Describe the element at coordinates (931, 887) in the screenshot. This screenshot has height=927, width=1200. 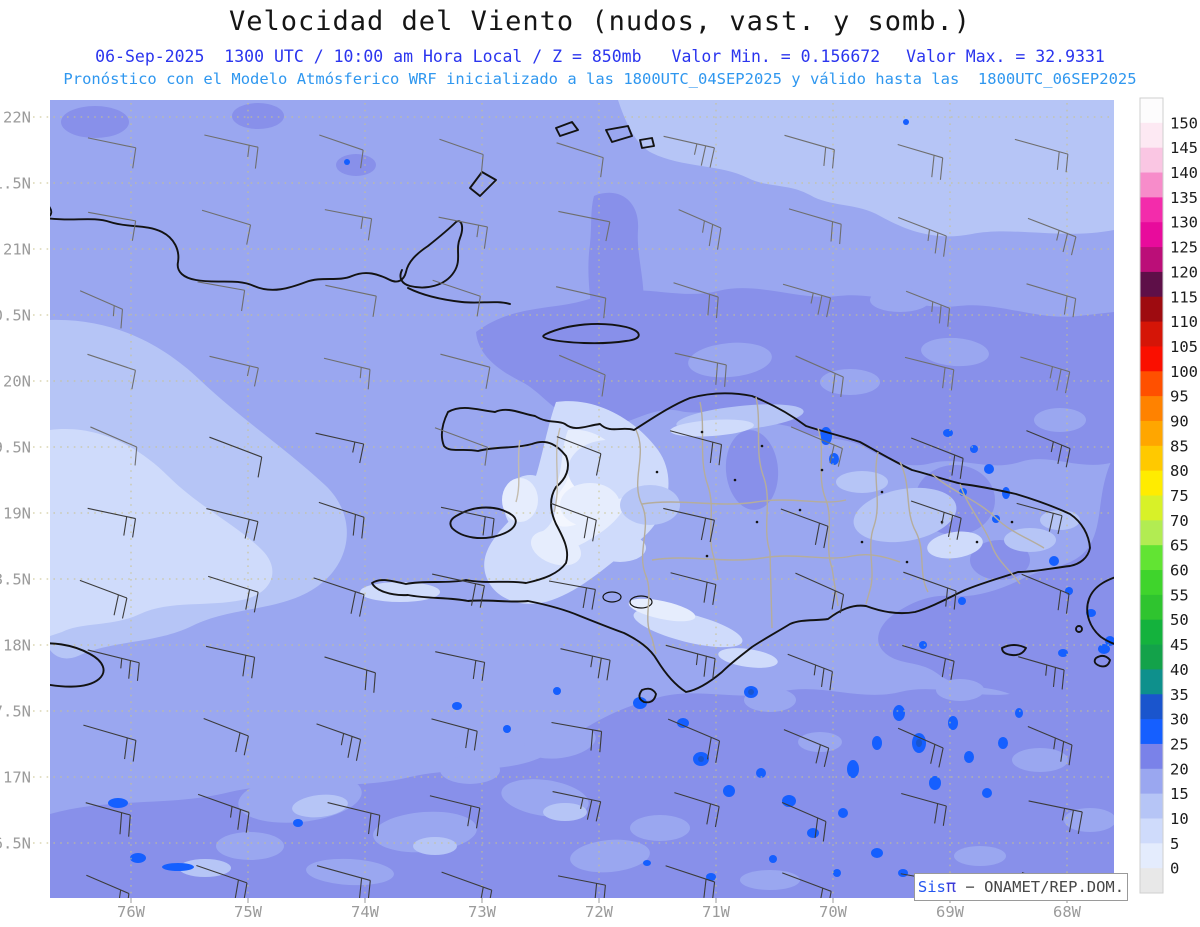
I see `attribution-brand: Sis` at that location.